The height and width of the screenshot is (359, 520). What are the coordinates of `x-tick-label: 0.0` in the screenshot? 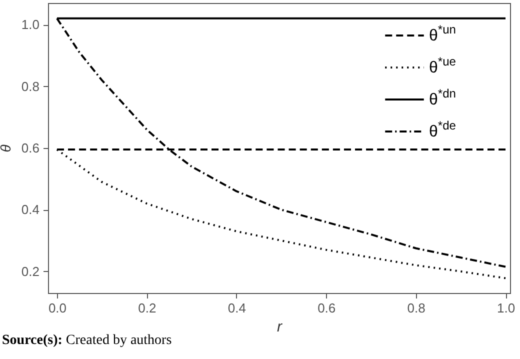 It's located at (57, 308).